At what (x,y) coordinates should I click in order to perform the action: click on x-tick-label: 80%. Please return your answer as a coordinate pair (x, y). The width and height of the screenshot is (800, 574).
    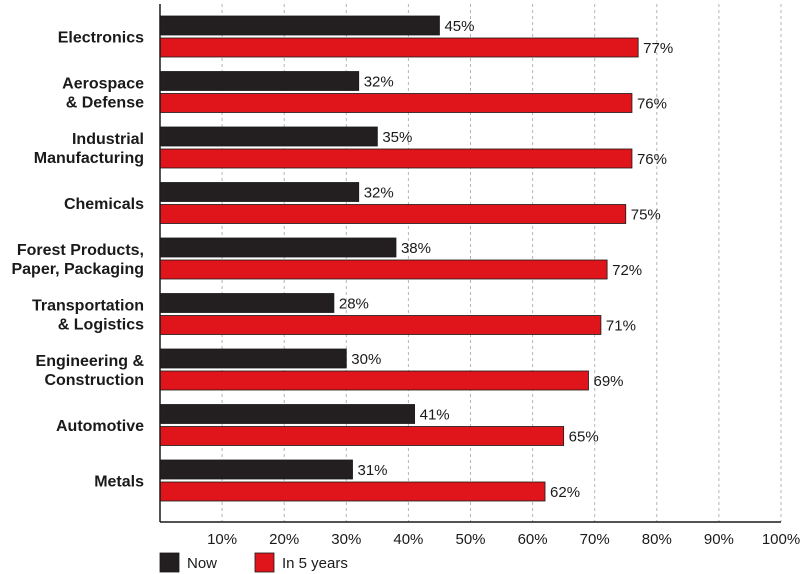
    Looking at the image, I should click on (657, 539).